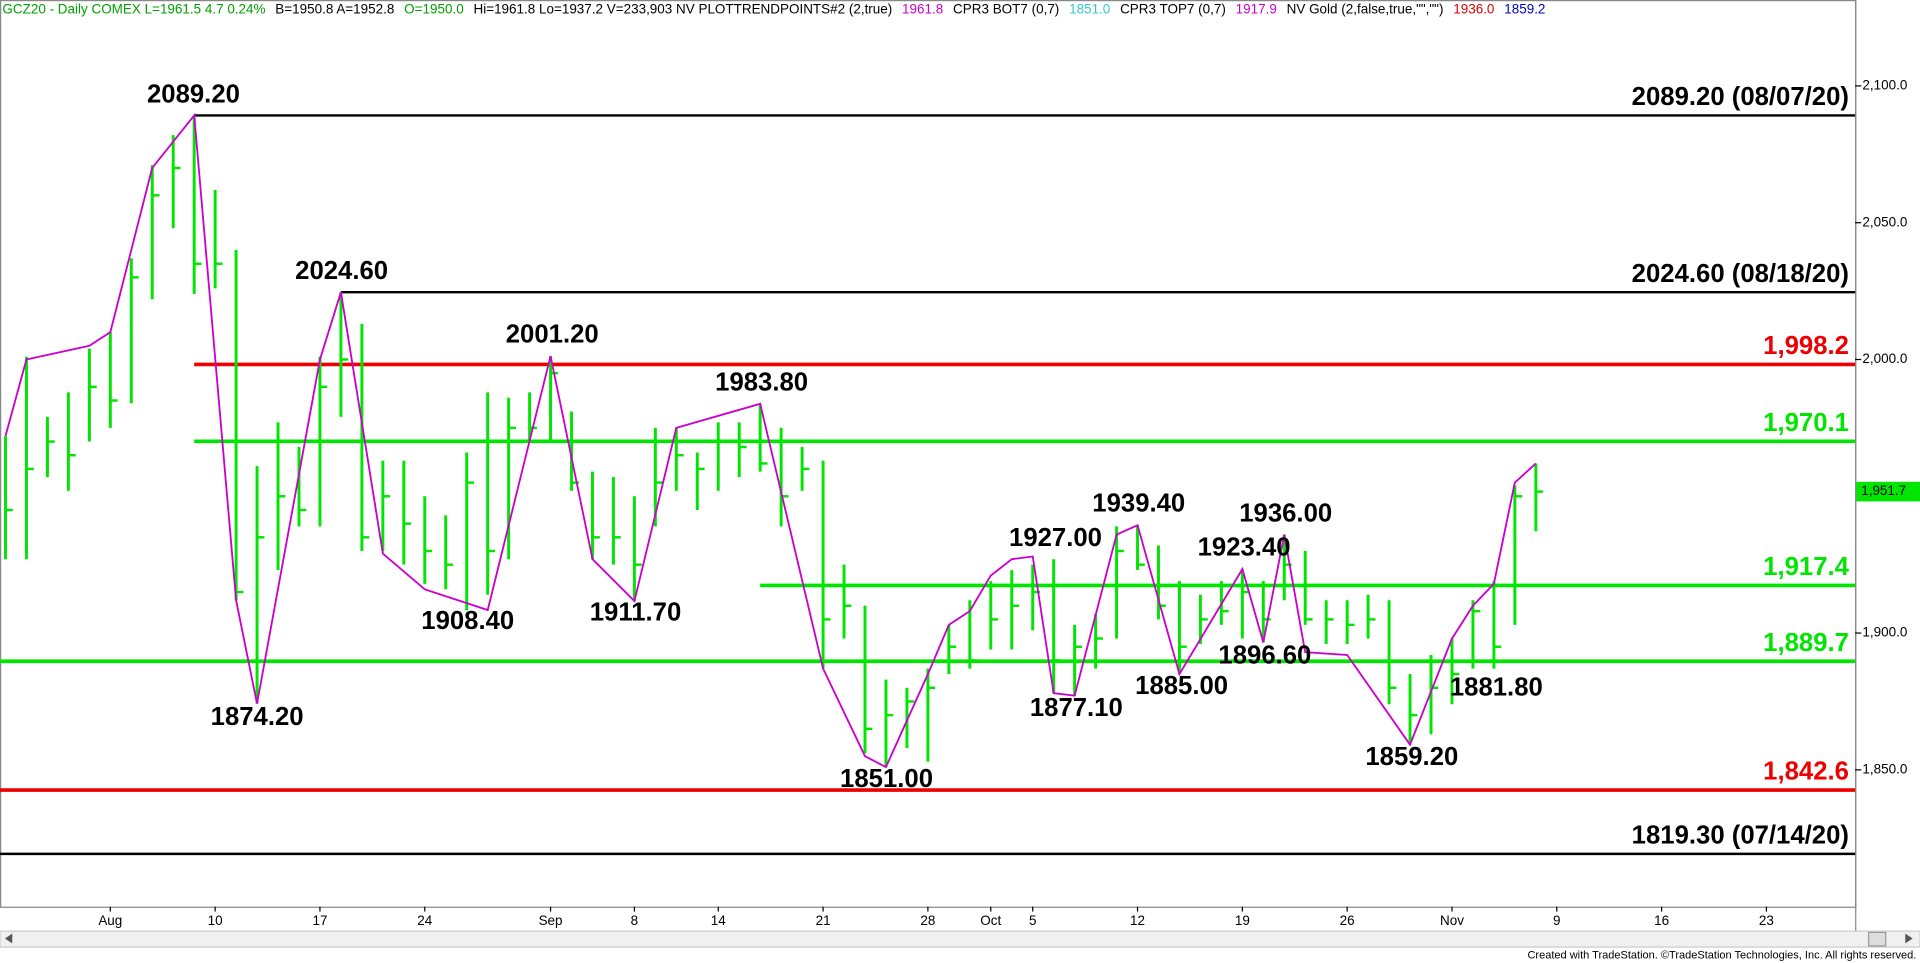  What do you see at coordinates (1661, 920) in the screenshot?
I see `x-tick-label: 16` at bounding box center [1661, 920].